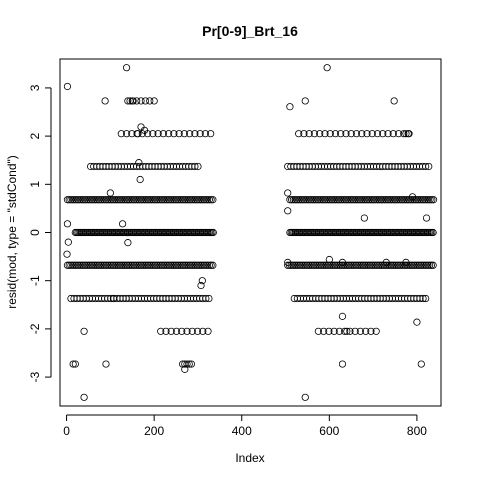 This screenshot has width=480, height=480. What do you see at coordinates (12, 232) in the screenshot?
I see `y-axis-label: resid(mod, type = "stdCond")` at bounding box center [12, 232].